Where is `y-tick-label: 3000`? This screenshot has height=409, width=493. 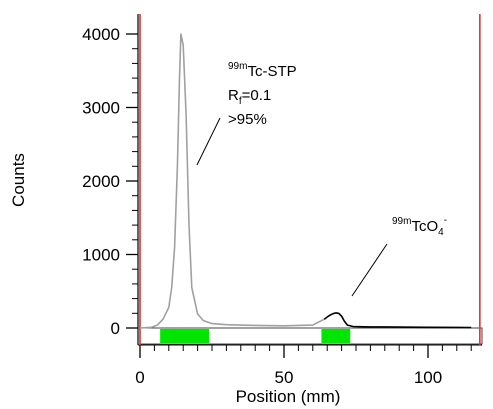
y-tick-label: 3000 is located at coordinates (101, 108).